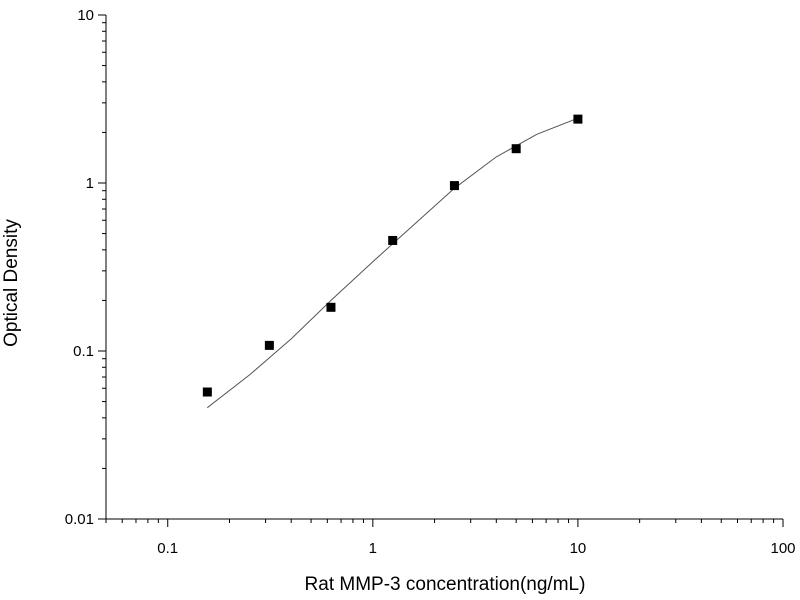 This screenshot has width=800, height=600. I want to click on y-tick-label: 1, so click(90, 183).